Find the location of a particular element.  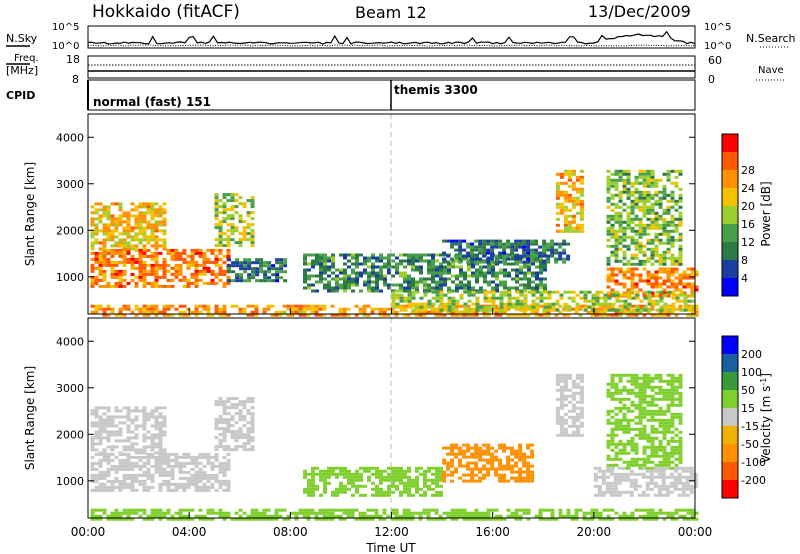

cpid-mode-2: themis 3300 is located at coordinates (436, 90).